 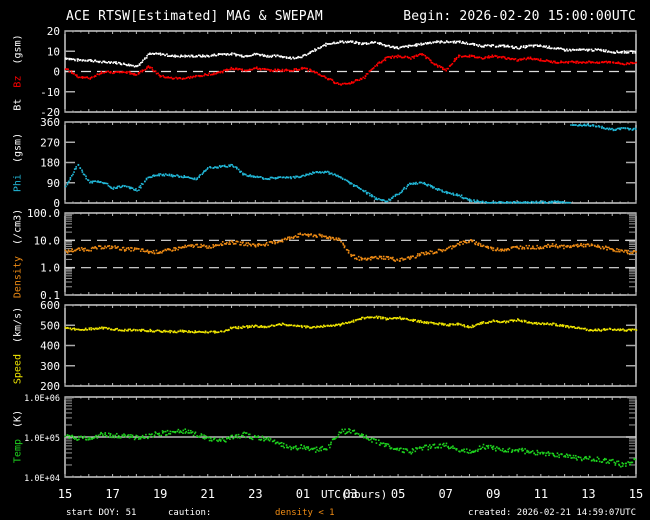 What do you see at coordinates (42, 399) in the screenshot?
I see `svg-text: 1.0E+06` at bounding box center [42, 399].